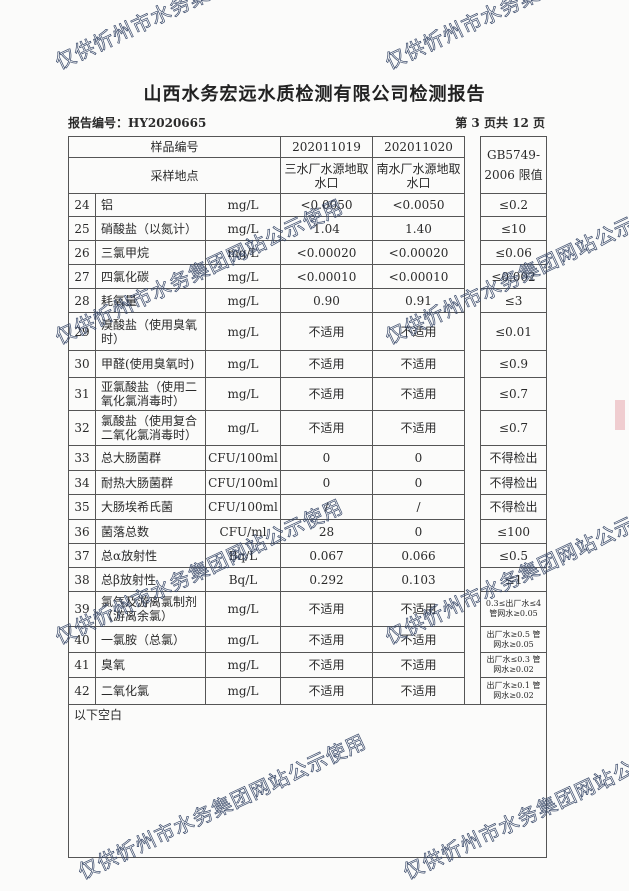  Describe the element at coordinates (326, 531) in the screenshot. I see `sample1-value: 28` at that location.